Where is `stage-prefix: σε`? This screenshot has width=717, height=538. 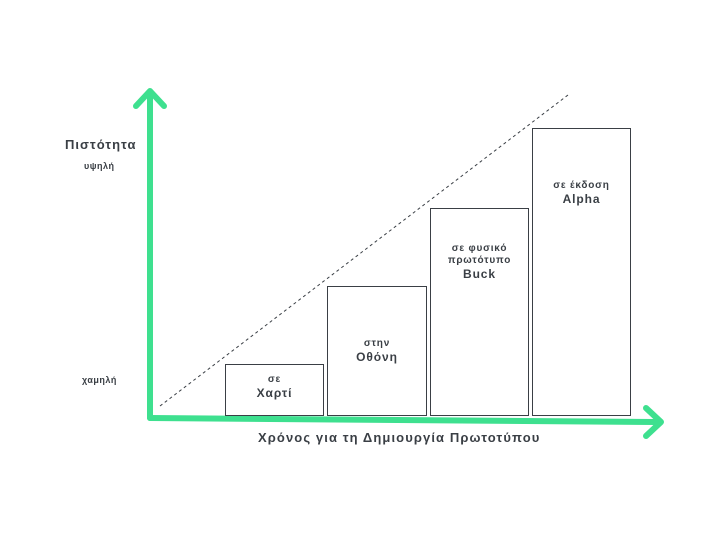 stage-prefix: σε is located at coordinates (274, 379).